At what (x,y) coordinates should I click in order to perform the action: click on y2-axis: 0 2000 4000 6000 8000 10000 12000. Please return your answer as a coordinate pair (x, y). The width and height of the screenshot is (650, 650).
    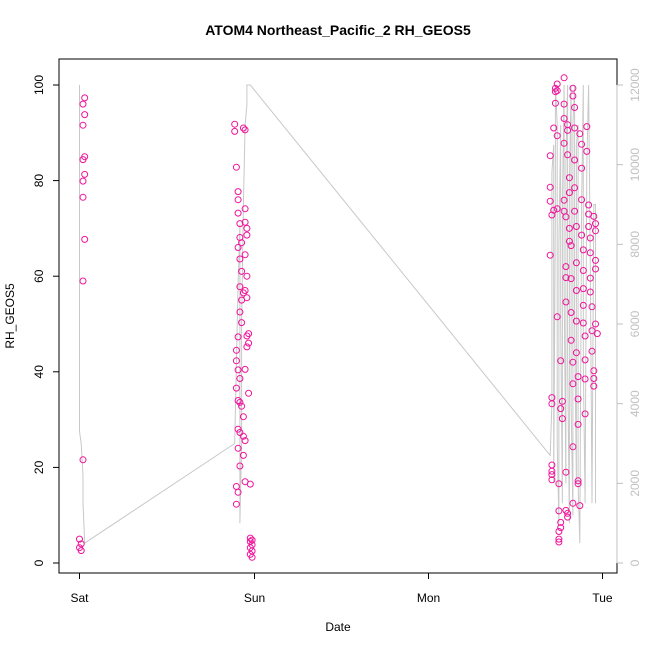
    Looking at the image, I should click on (629, 317).